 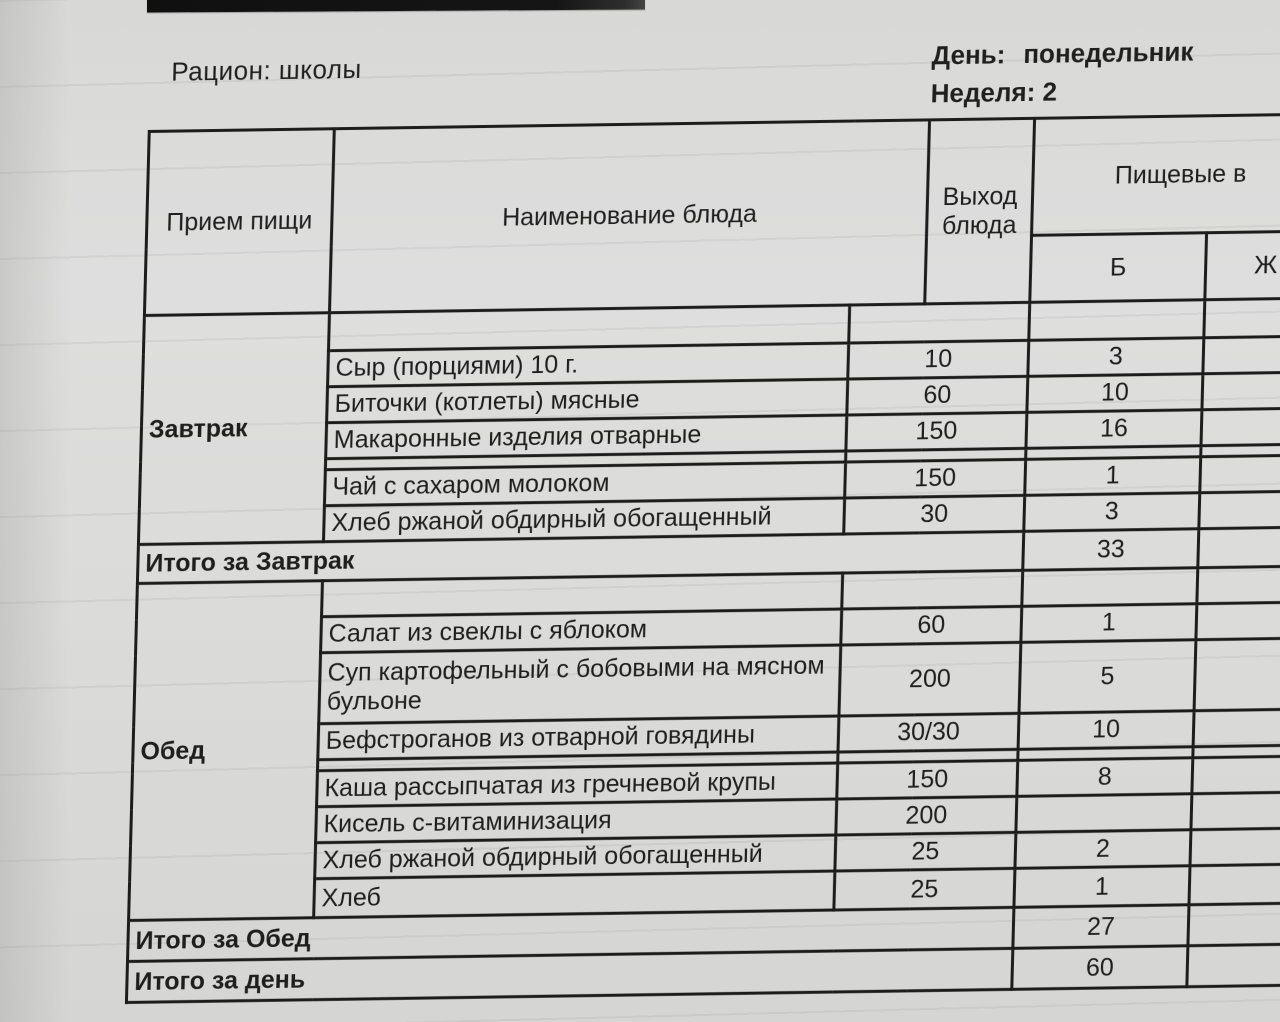 What do you see at coordinates (234, 428) in the screenshot?
I see `meal-section-breakfast: Завтрак` at bounding box center [234, 428].